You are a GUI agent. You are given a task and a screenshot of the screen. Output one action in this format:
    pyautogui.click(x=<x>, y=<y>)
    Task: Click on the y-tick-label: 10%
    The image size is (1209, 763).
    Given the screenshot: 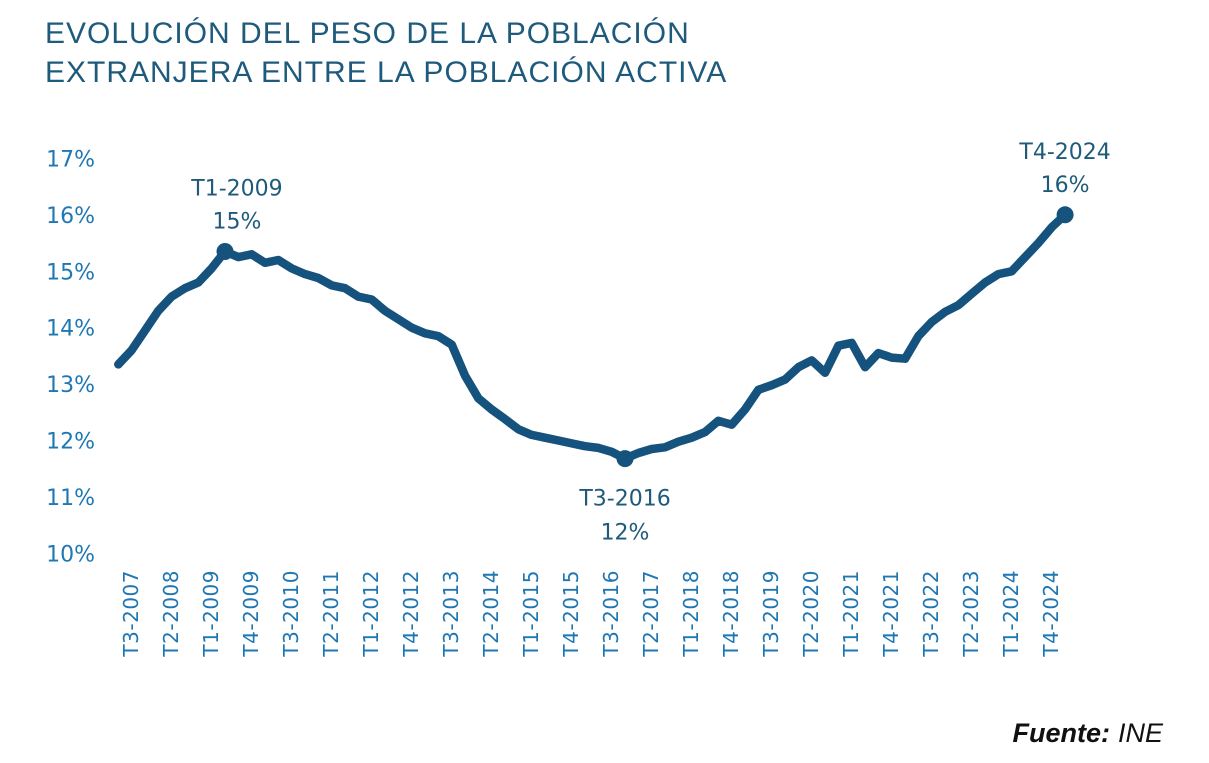 What is the action you would take?
    pyautogui.click(x=70, y=554)
    